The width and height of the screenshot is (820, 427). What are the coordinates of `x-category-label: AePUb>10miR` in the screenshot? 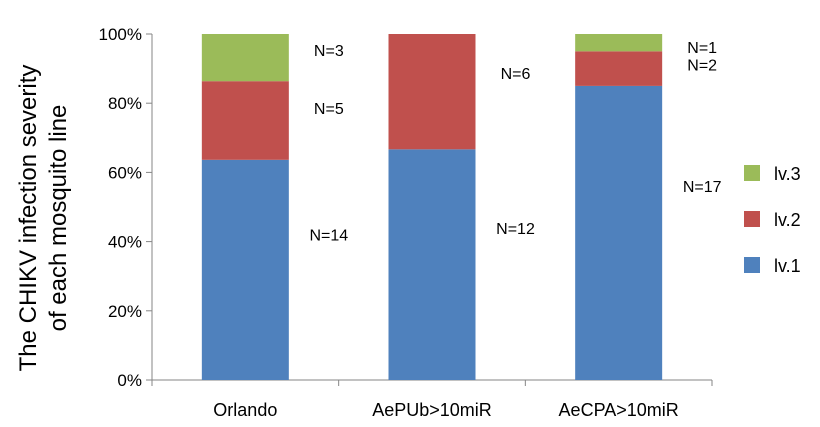 It's located at (432, 410).